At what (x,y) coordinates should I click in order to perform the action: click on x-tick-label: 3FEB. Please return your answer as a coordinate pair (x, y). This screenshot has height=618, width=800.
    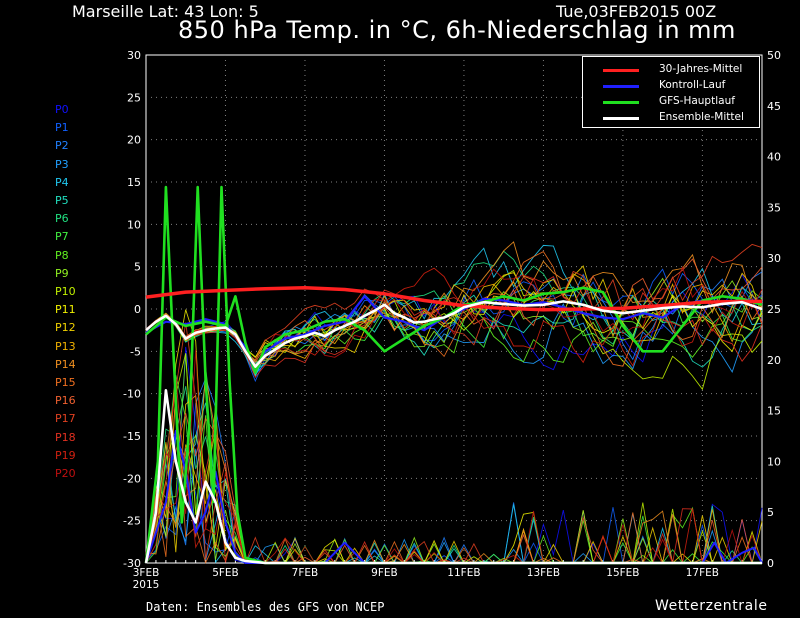
    Looking at the image, I should click on (146, 573).